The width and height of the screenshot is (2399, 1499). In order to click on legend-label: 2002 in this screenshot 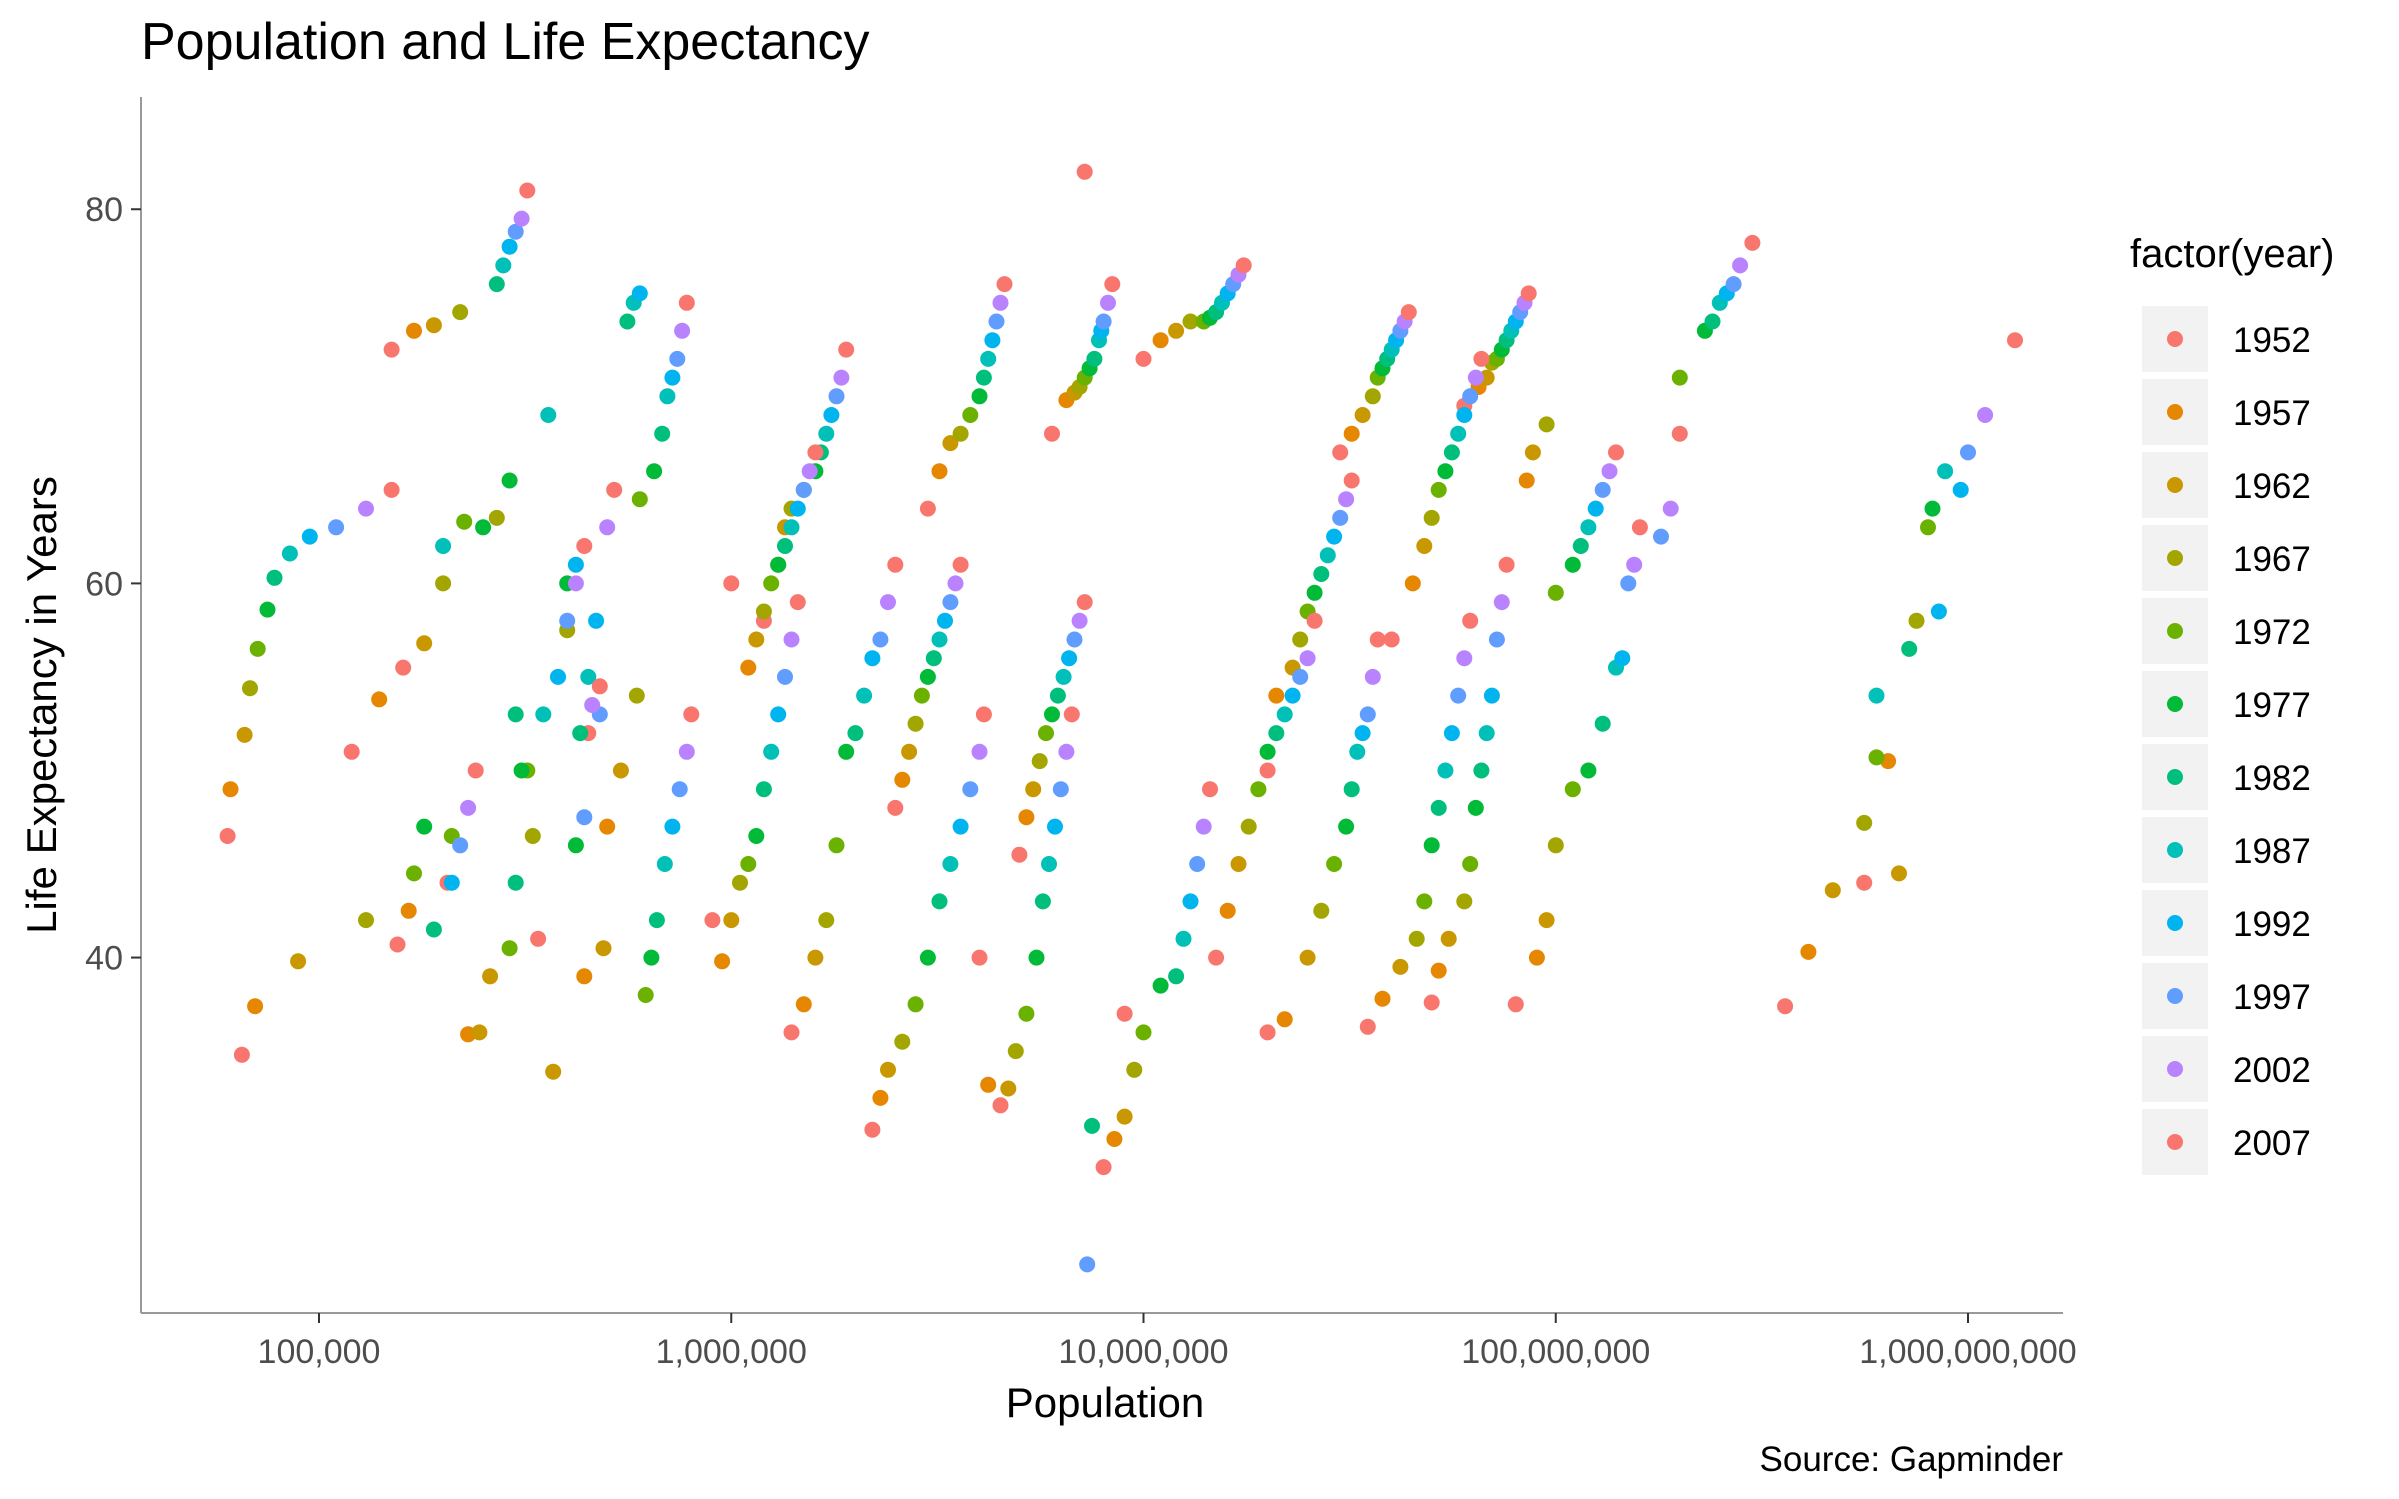, I will do `click(2272, 1070)`.